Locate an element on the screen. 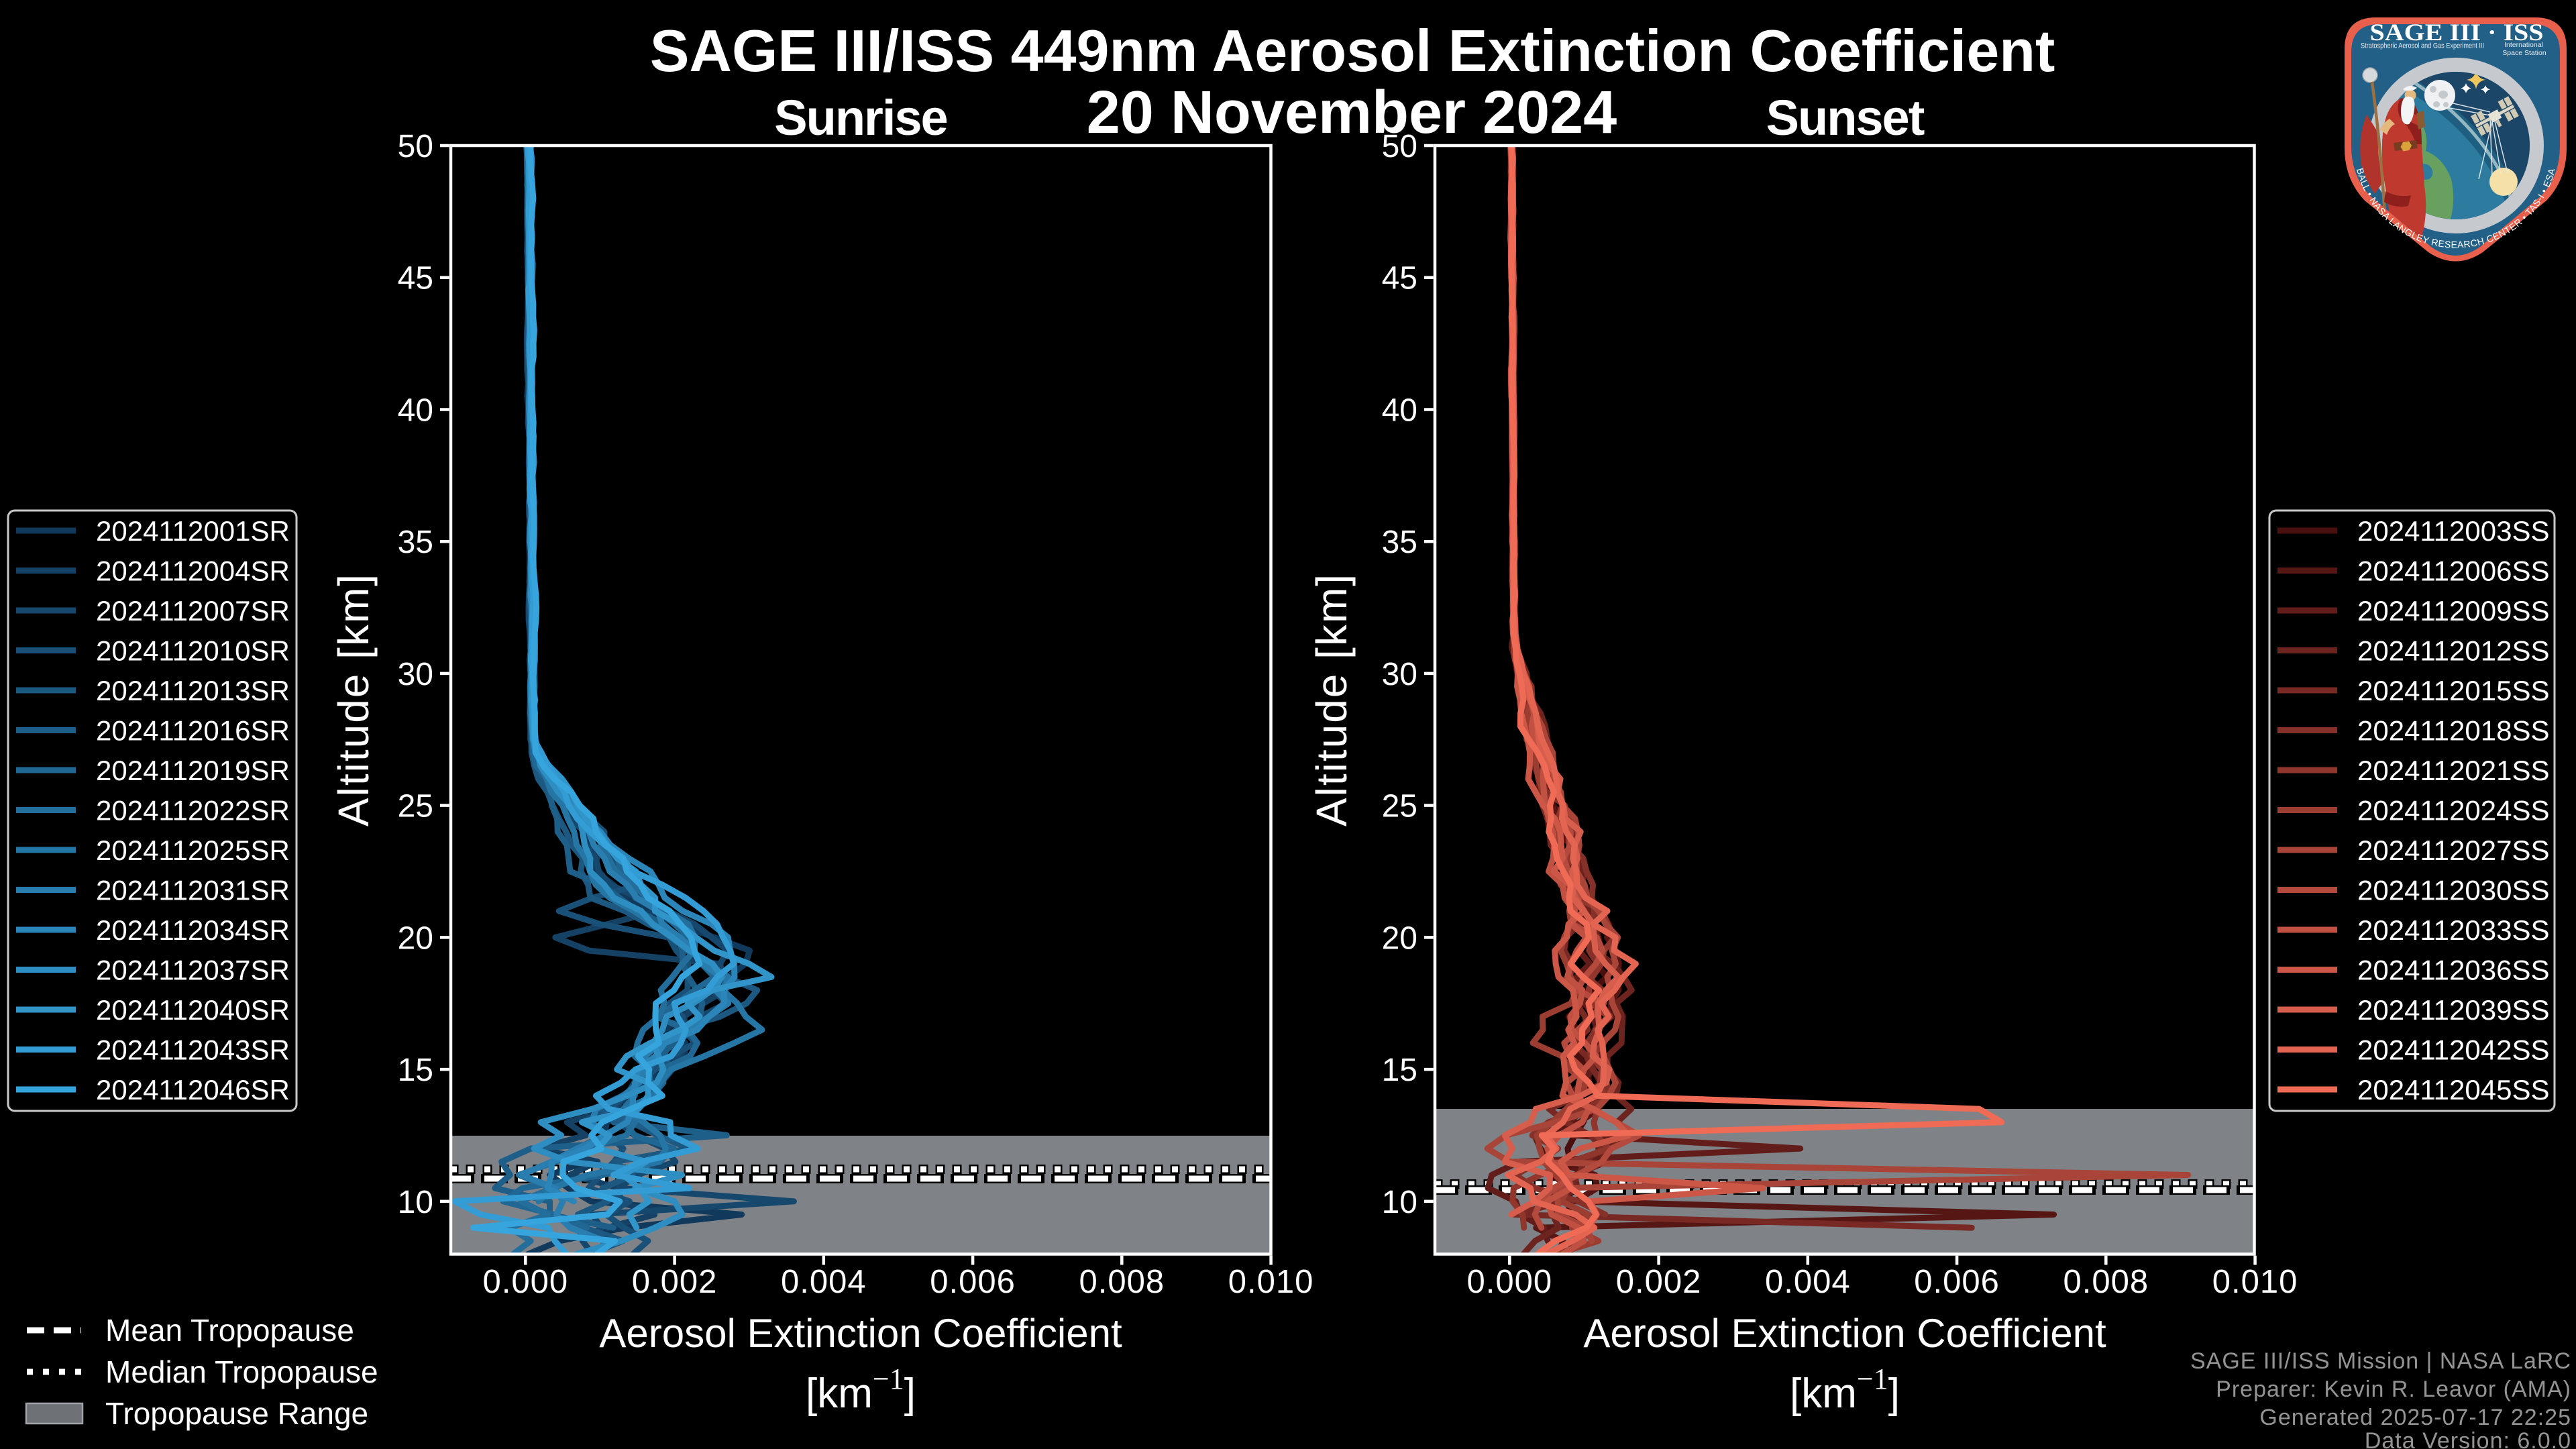 The width and height of the screenshot is (2576, 1449). svg-text: 2024112036SS is located at coordinates (2453, 970).